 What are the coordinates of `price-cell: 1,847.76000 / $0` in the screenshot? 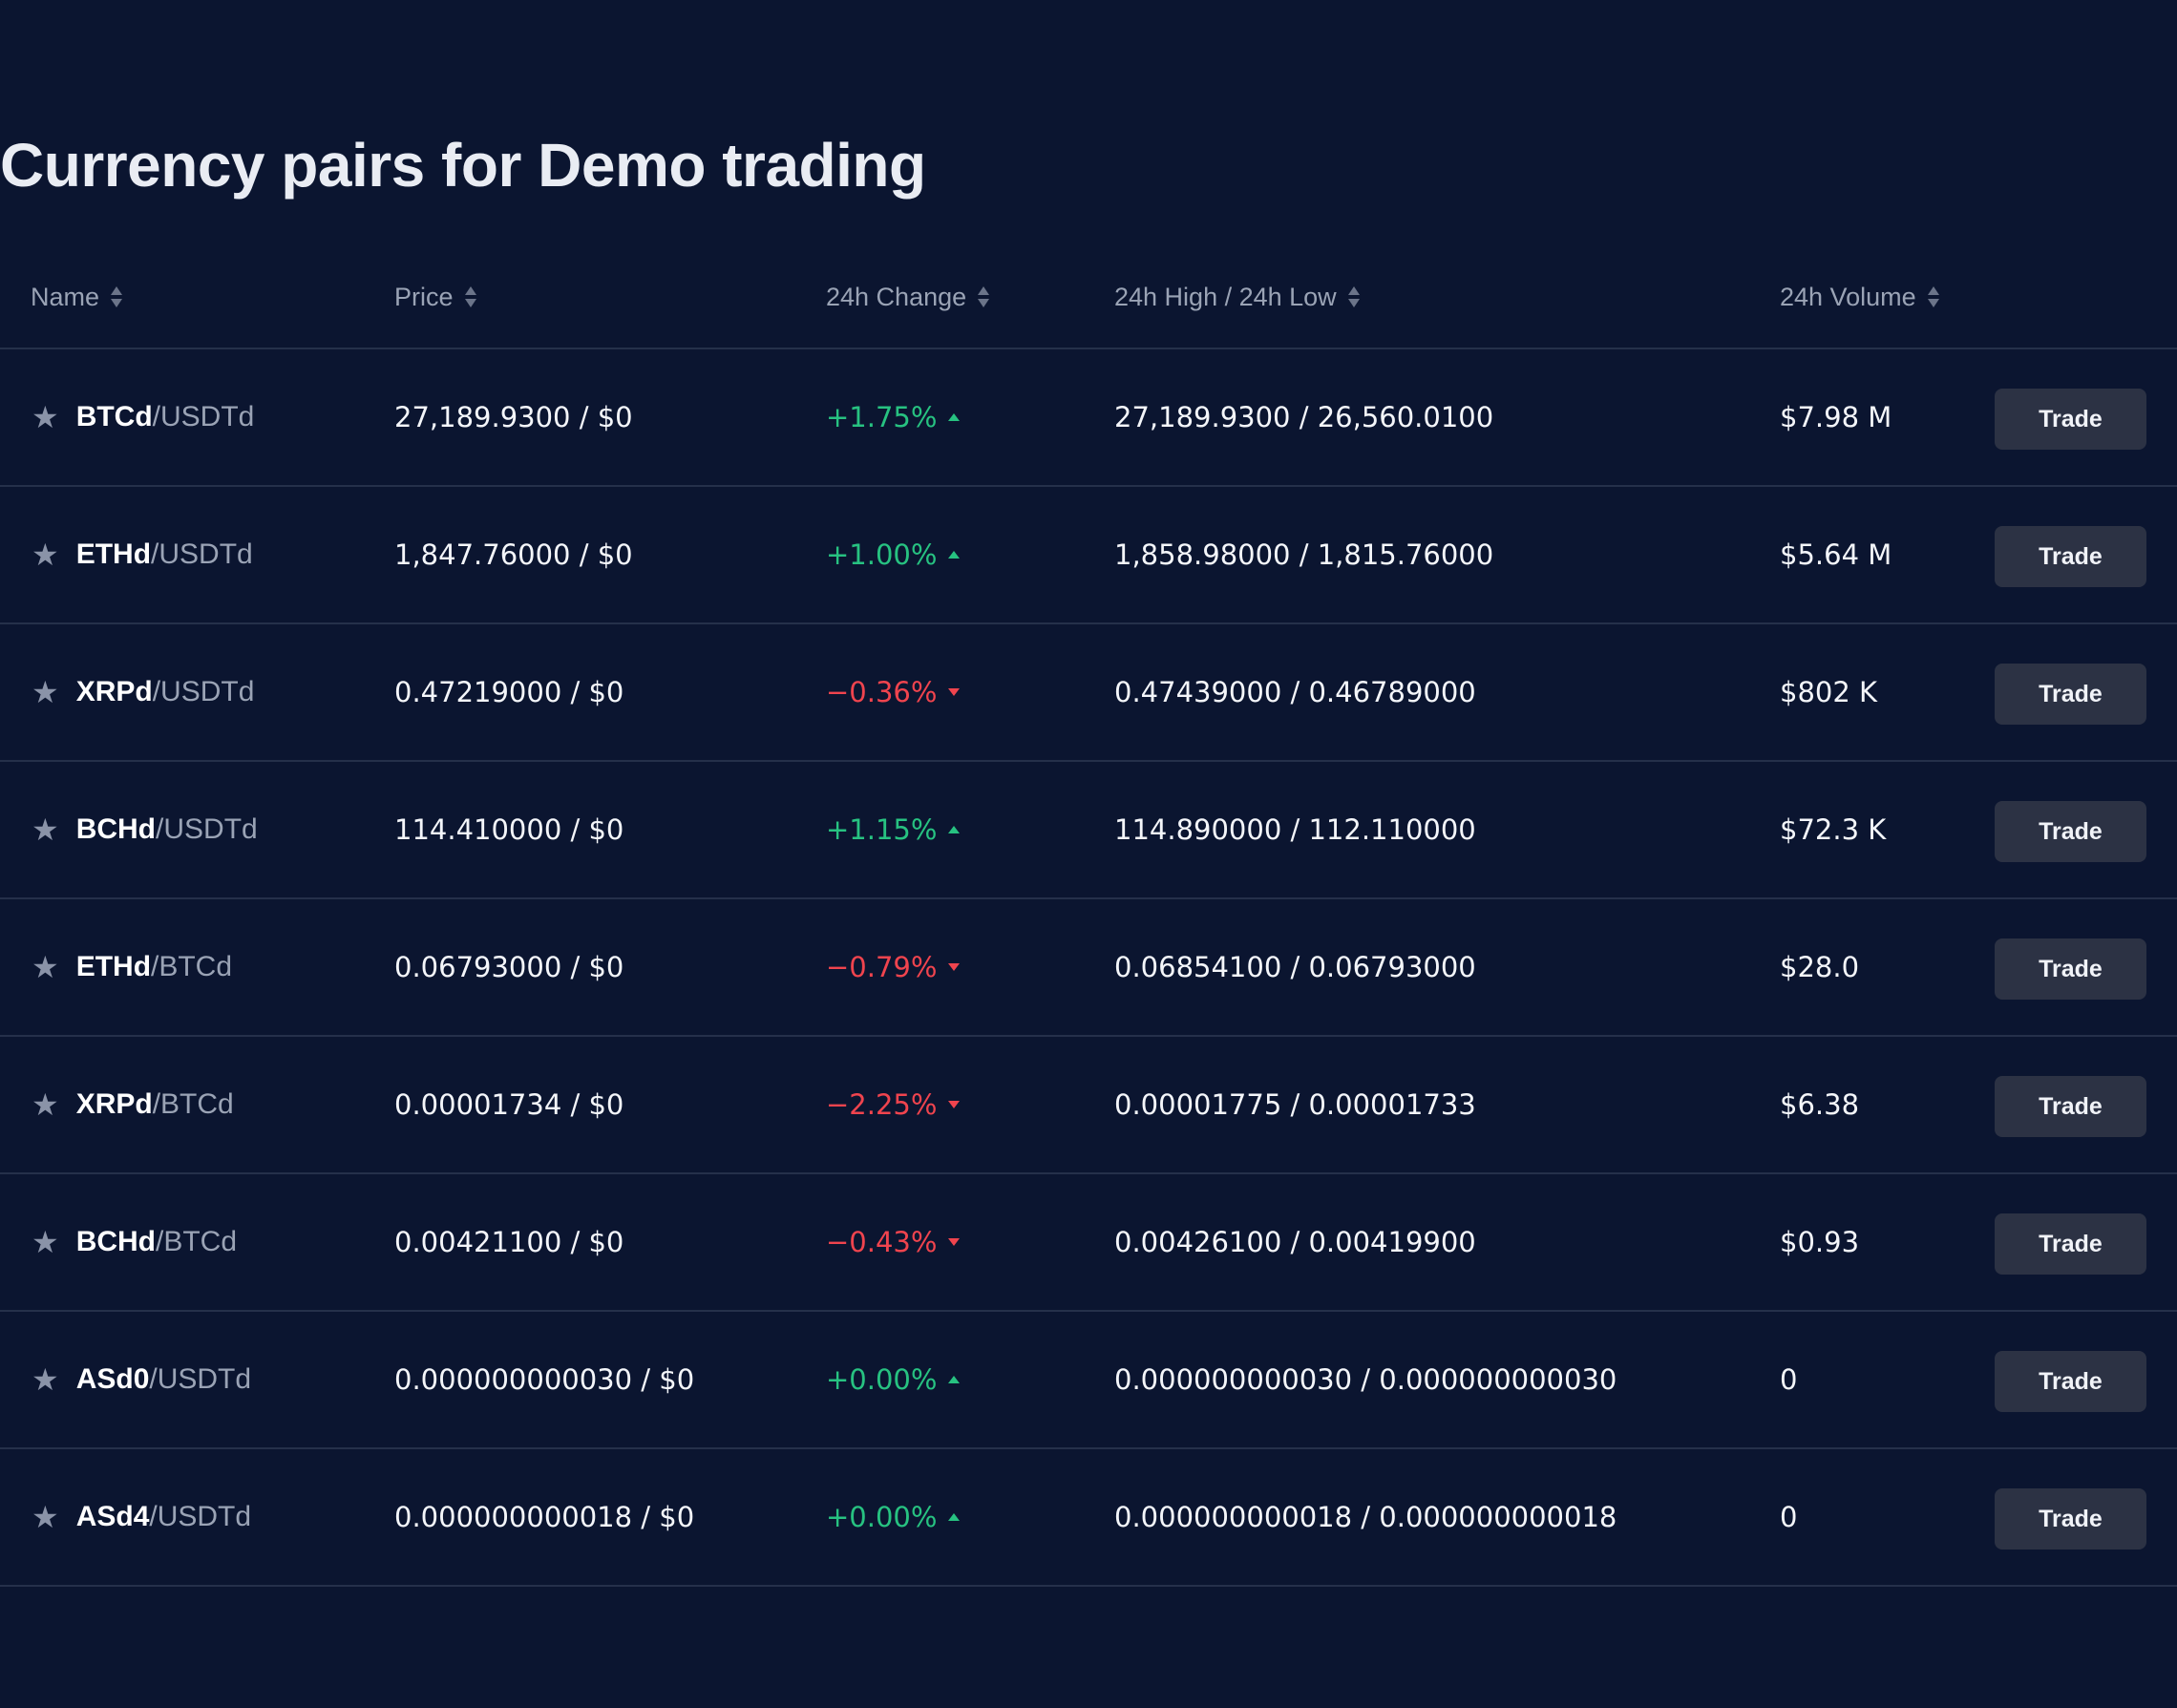 It's located at (514, 555).